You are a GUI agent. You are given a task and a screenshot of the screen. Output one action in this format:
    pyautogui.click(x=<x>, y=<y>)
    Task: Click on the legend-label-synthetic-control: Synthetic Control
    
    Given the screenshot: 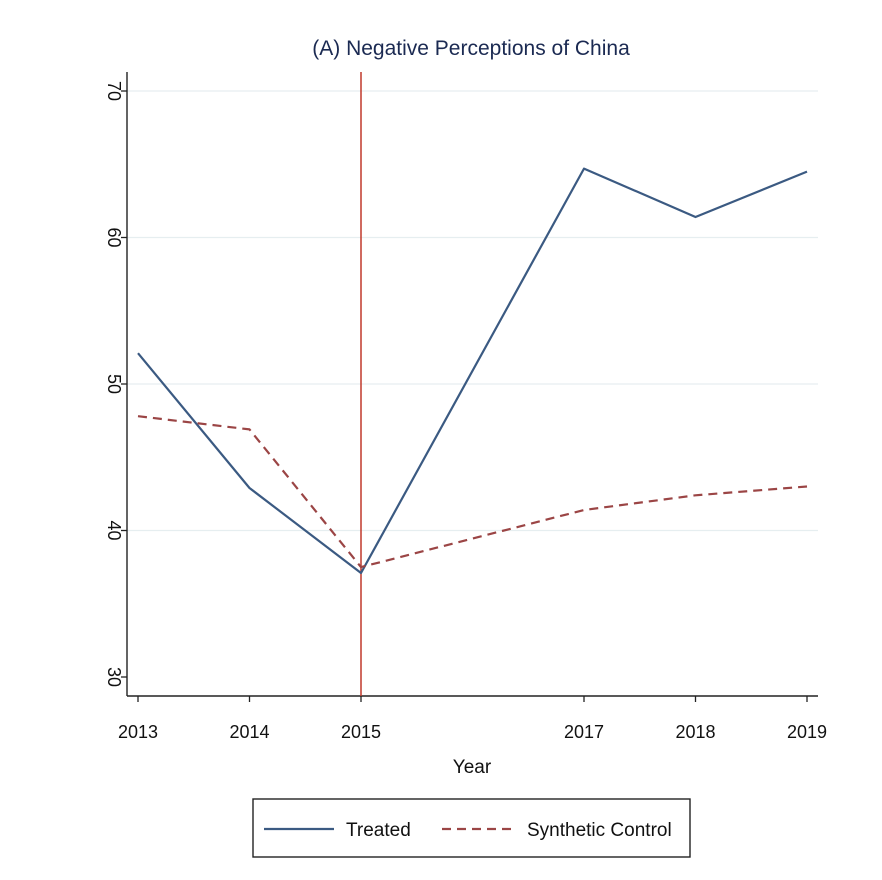 What is the action you would take?
    pyautogui.click(x=599, y=830)
    